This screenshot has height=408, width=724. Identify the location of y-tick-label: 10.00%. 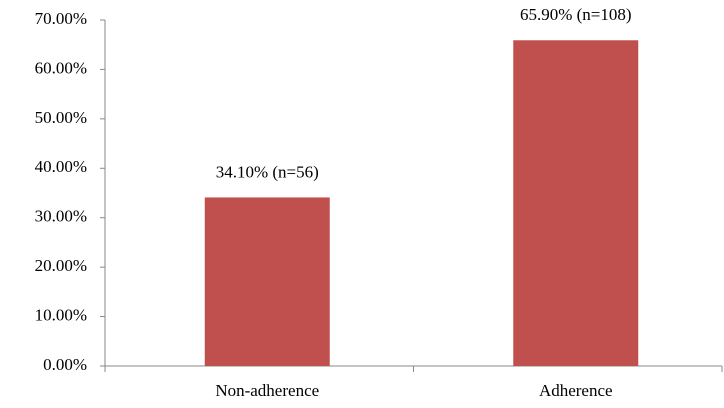
(61, 314).